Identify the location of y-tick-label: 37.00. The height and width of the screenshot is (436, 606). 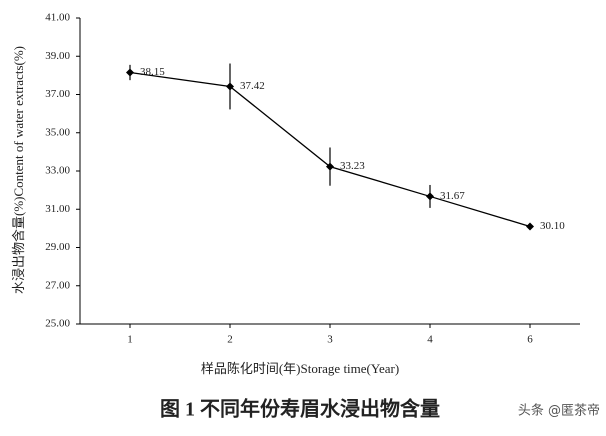
(57, 94).